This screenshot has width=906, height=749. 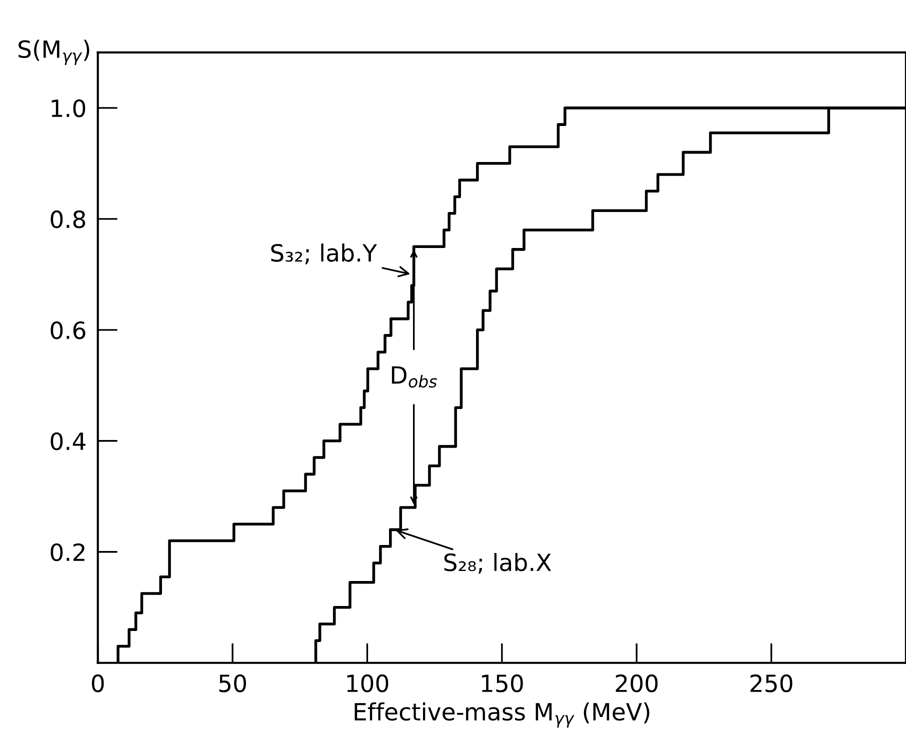 What do you see at coordinates (498, 563) in the screenshot?
I see `annotation: S₂₈; lab.X` at bounding box center [498, 563].